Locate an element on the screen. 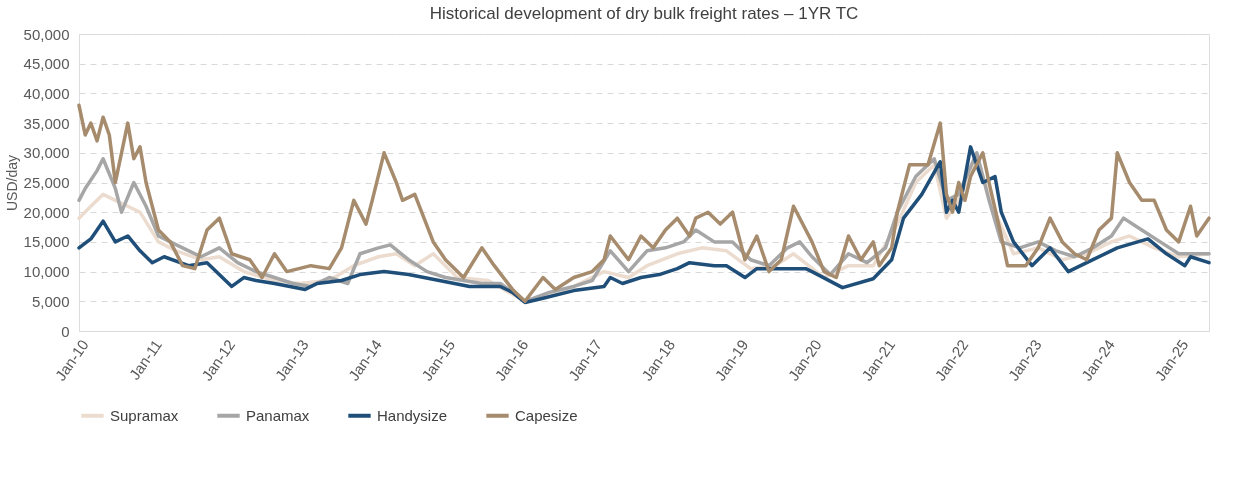 The height and width of the screenshot is (481, 1260). y-tick-label: 20,000 is located at coordinates (46, 212).